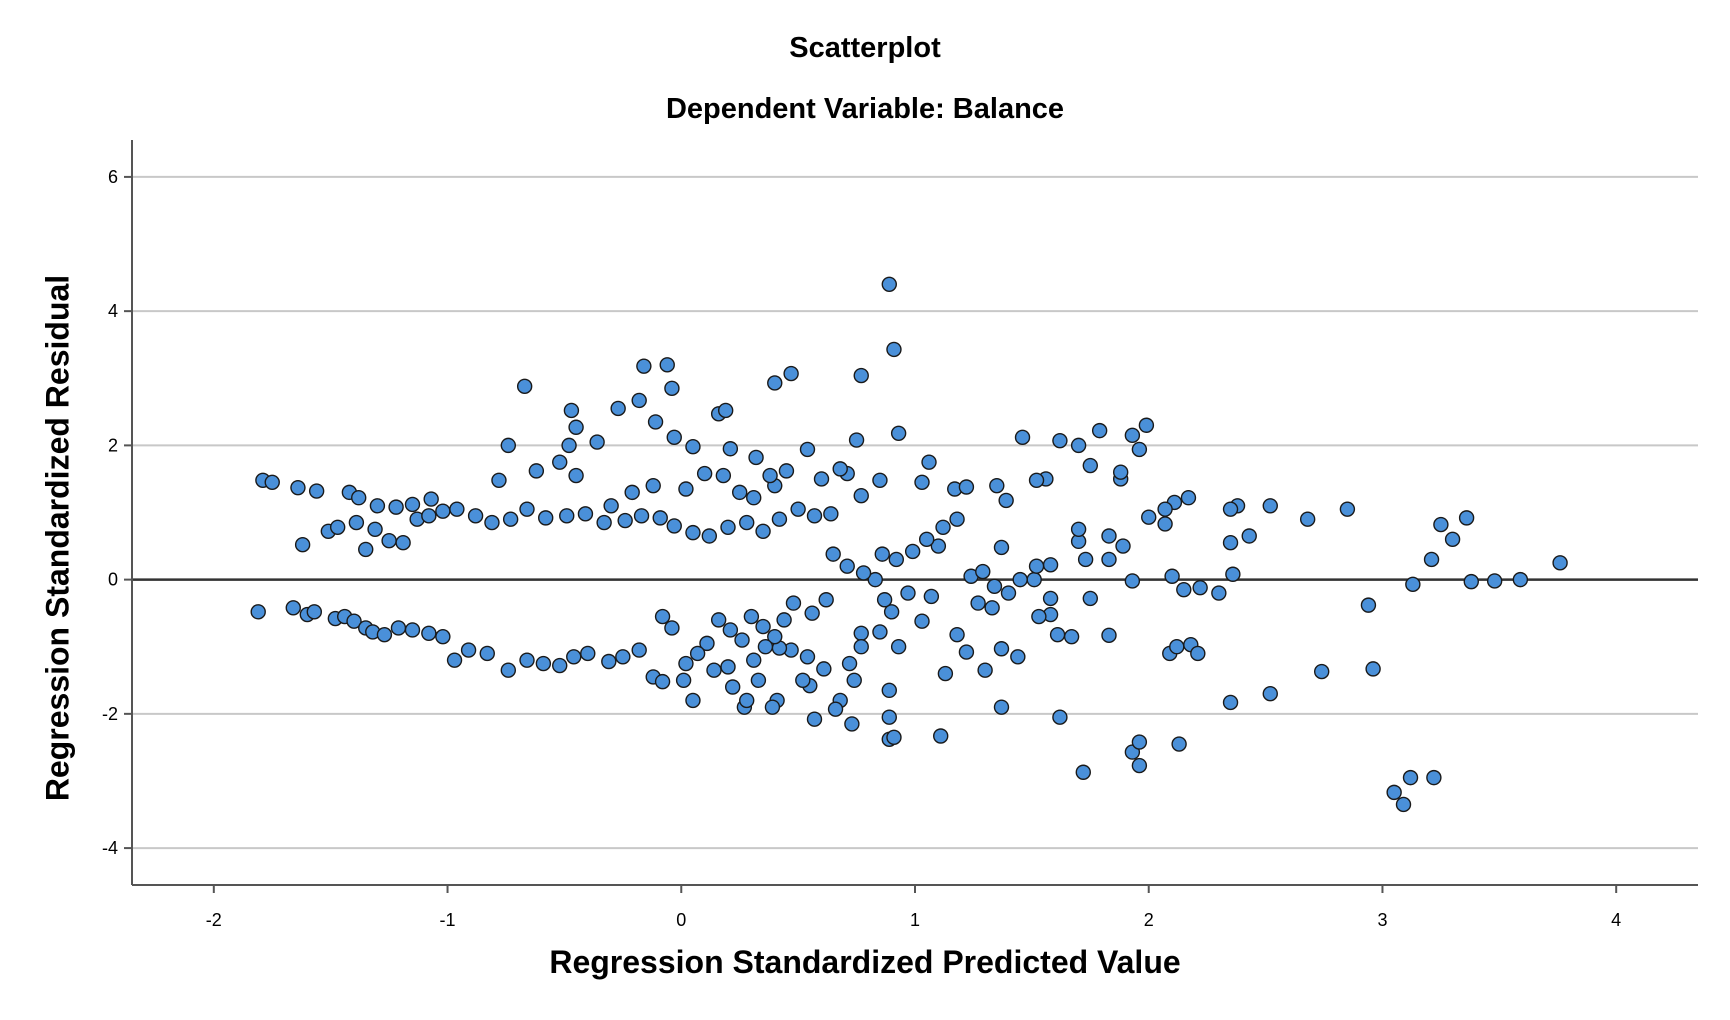 This screenshot has height=1020, width=1730. Describe the element at coordinates (57, 538) in the screenshot. I see `y-axis-label: Regression Standardized Residual` at that location.